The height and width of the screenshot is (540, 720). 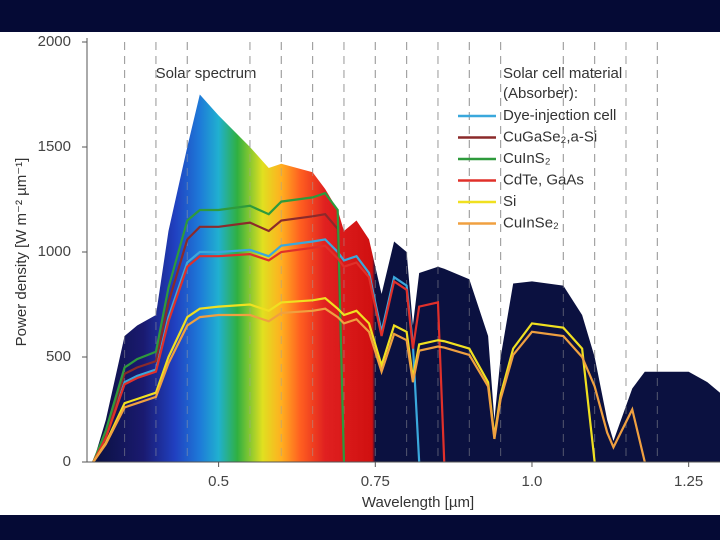 I want to click on y-tick-label: 0, so click(x=67, y=461).